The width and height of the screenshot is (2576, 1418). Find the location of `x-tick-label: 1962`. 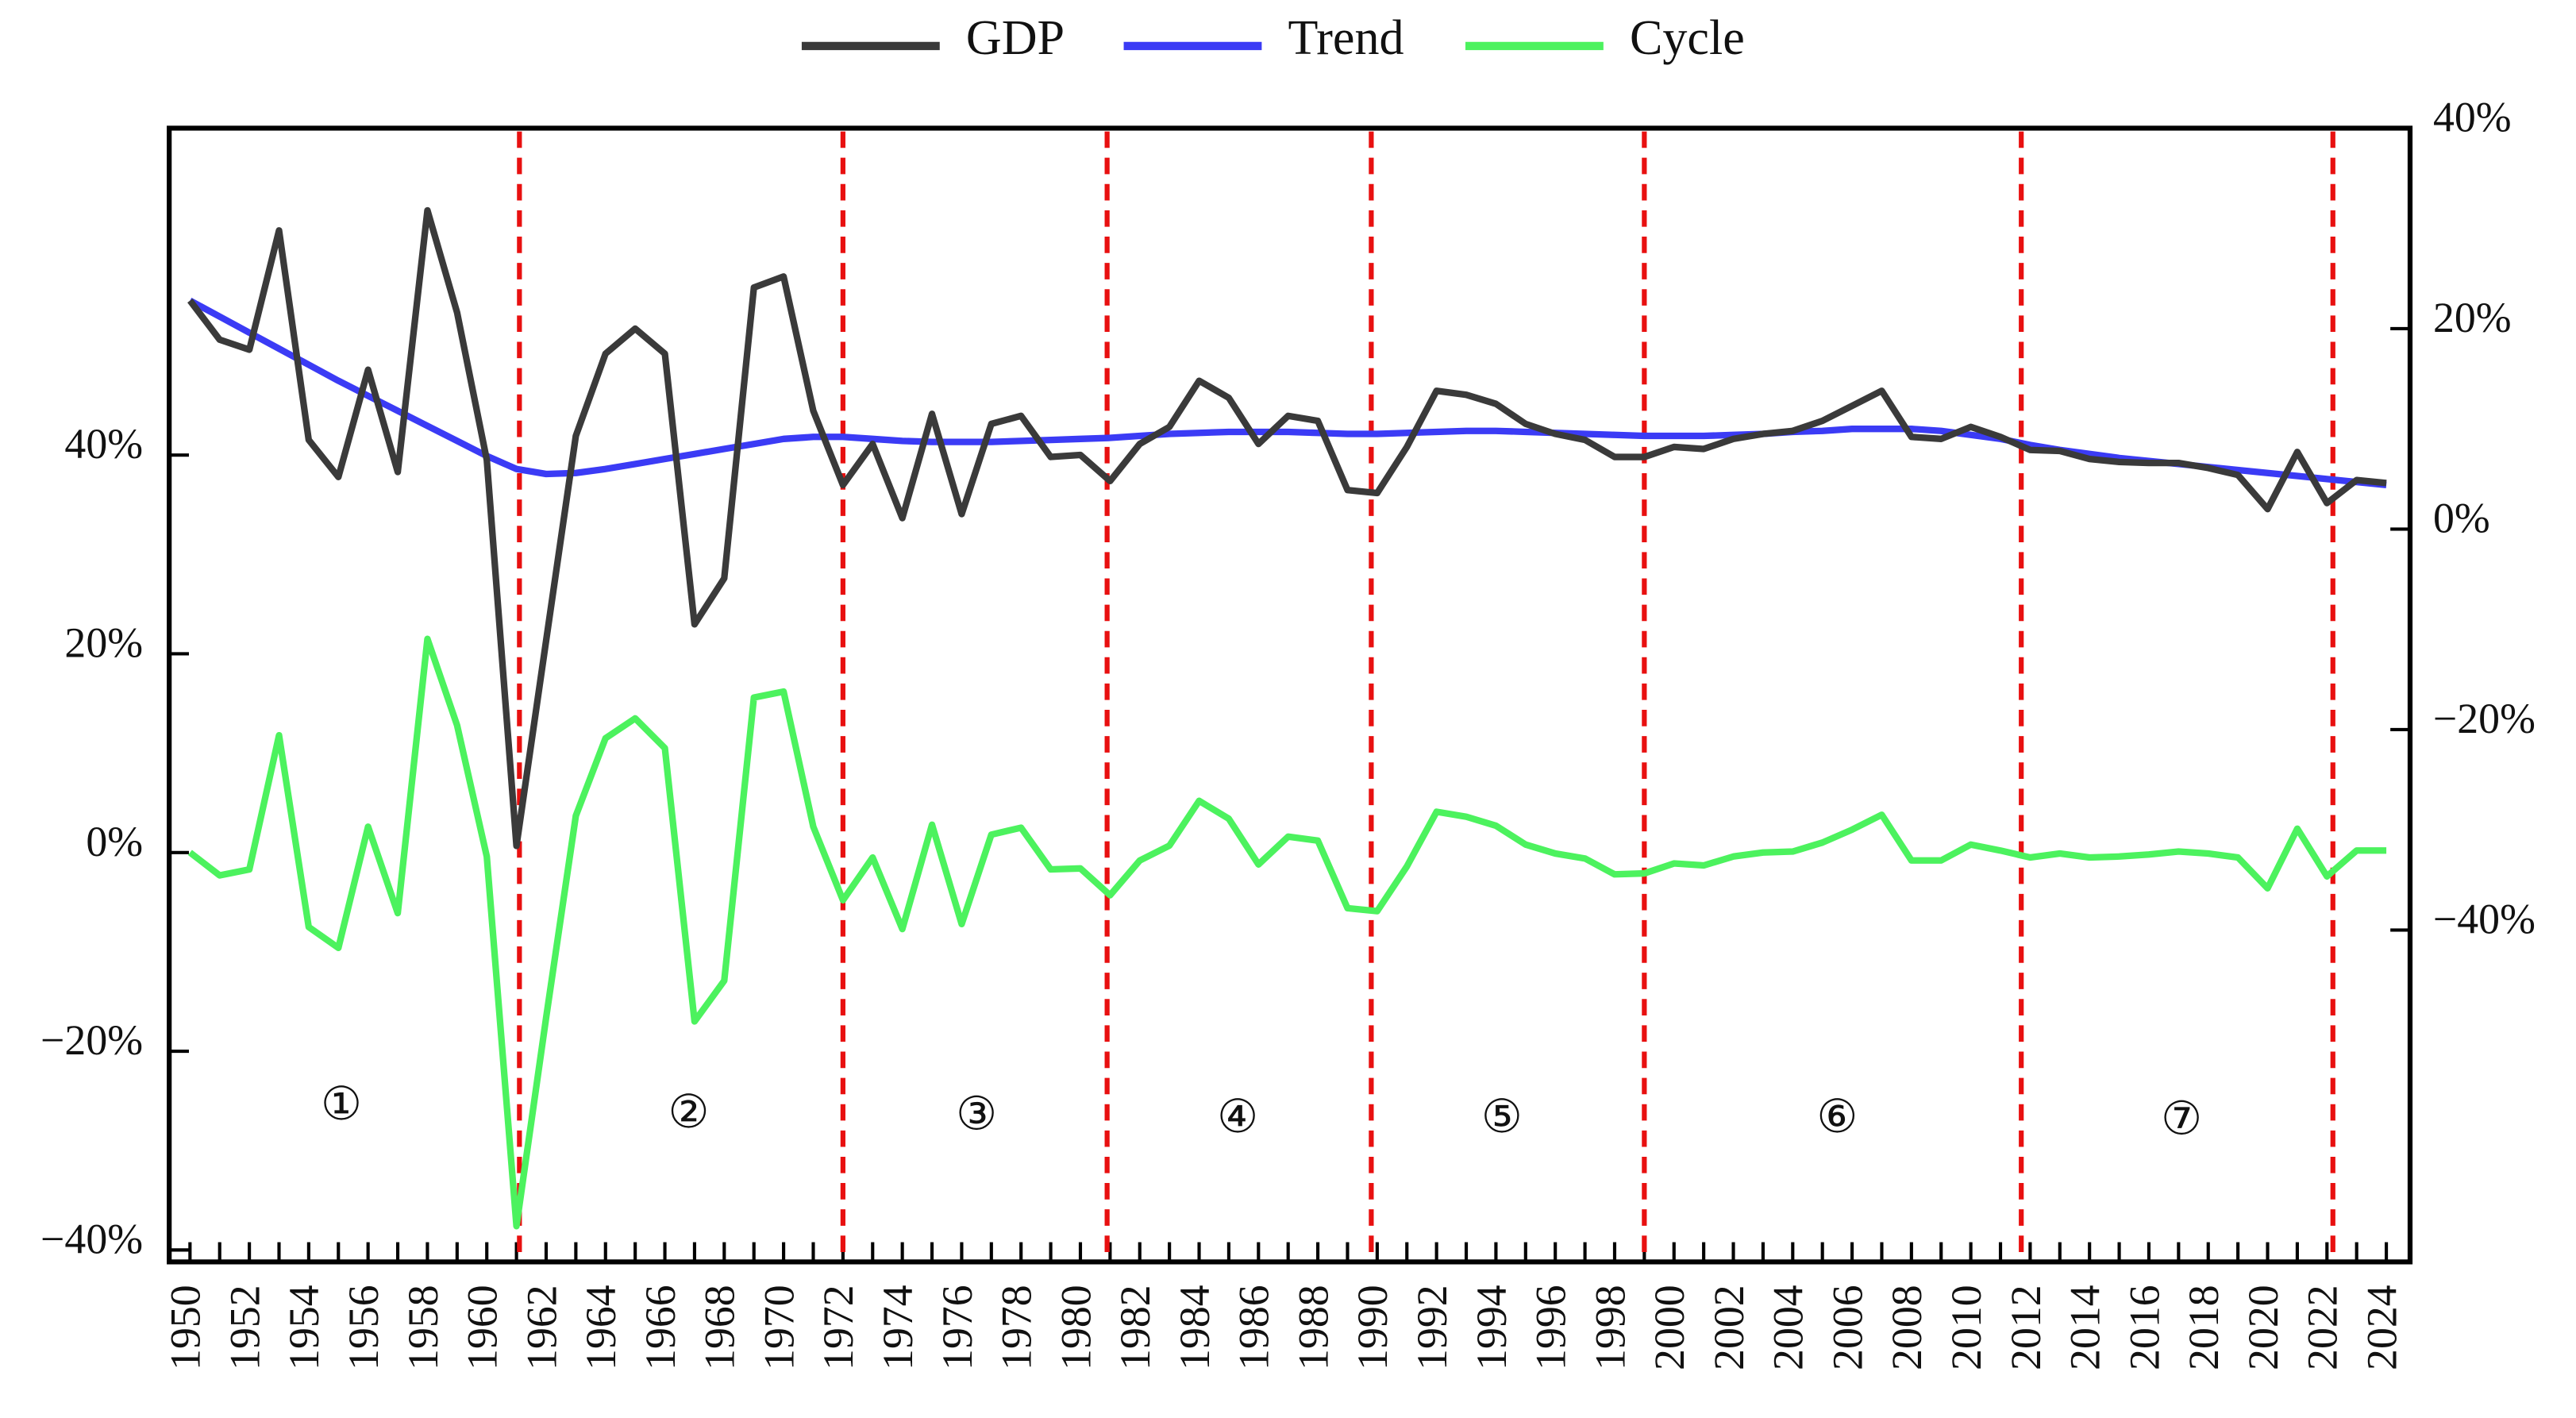

x-tick-label: 1962 is located at coordinates (541, 1327).